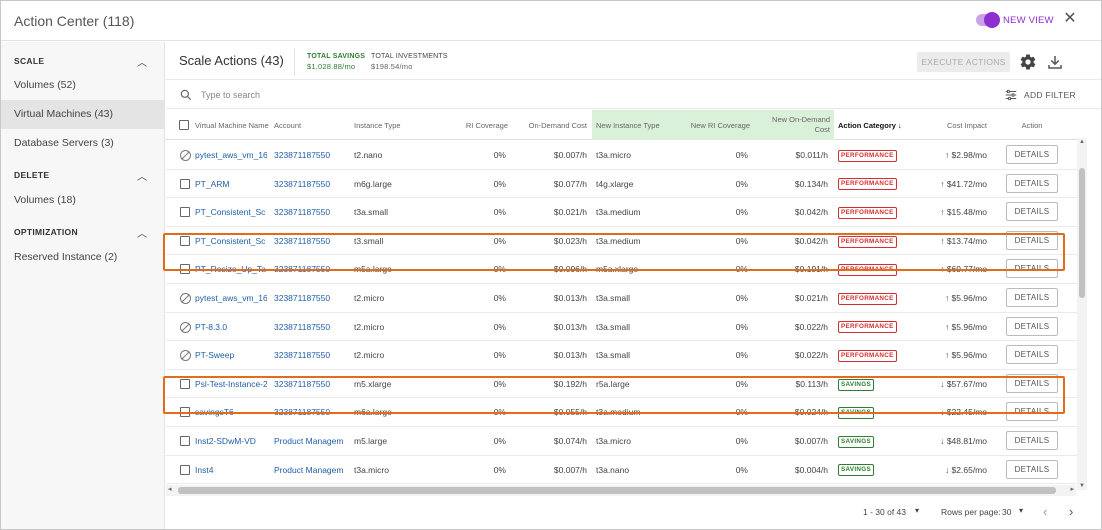 This screenshot has height=530, width=1102. Describe the element at coordinates (232, 125) in the screenshot. I see `col-vm-name: Virtual Machine Name` at that location.